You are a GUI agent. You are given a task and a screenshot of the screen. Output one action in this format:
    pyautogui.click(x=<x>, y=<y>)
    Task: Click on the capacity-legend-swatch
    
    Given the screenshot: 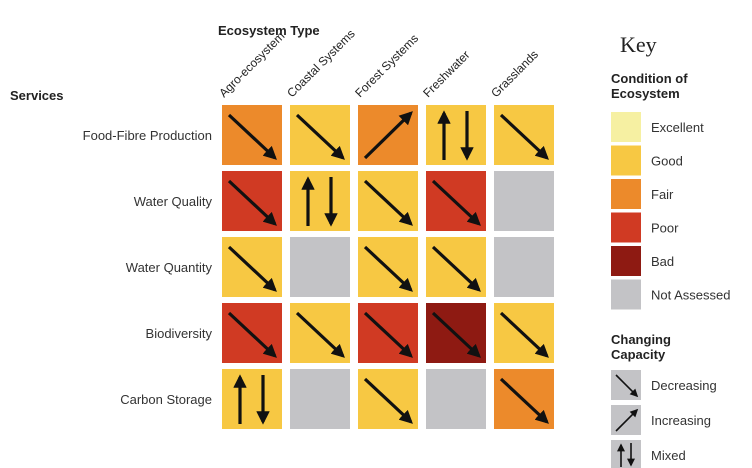 What is the action you would take?
    pyautogui.click(x=626, y=454)
    